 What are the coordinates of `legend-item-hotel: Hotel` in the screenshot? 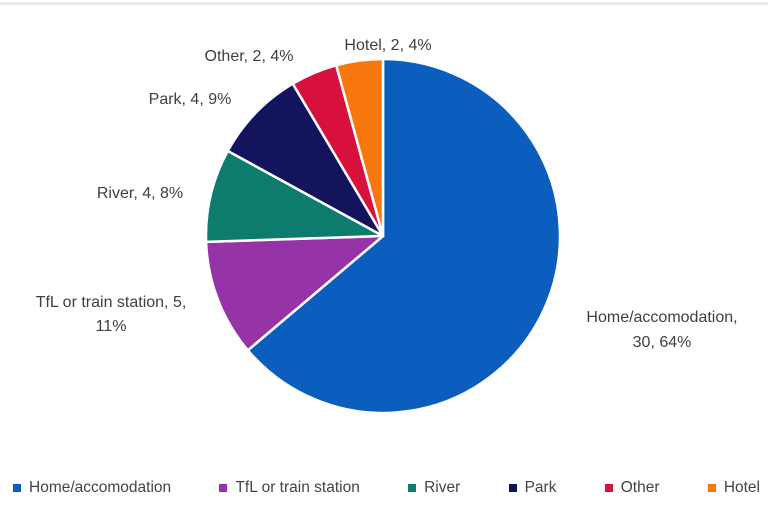 It's located at (733, 488).